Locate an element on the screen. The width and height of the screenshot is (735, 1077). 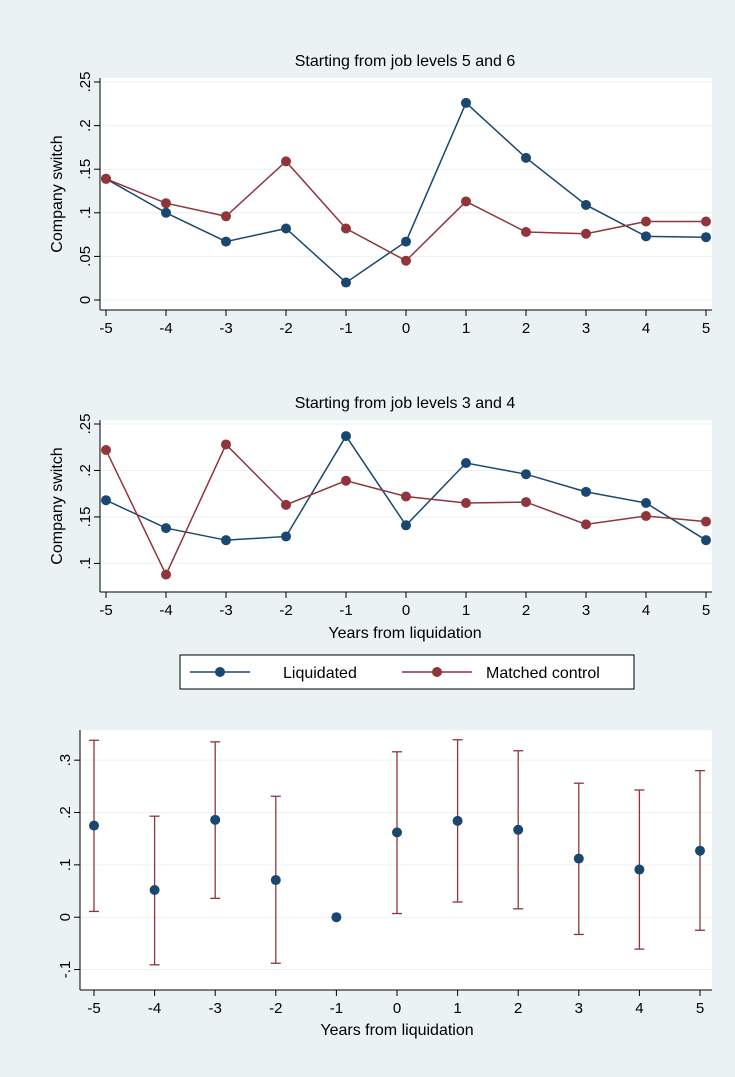
chart-title: Starting from job levels 5 and 6 is located at coordinates (405, 61).